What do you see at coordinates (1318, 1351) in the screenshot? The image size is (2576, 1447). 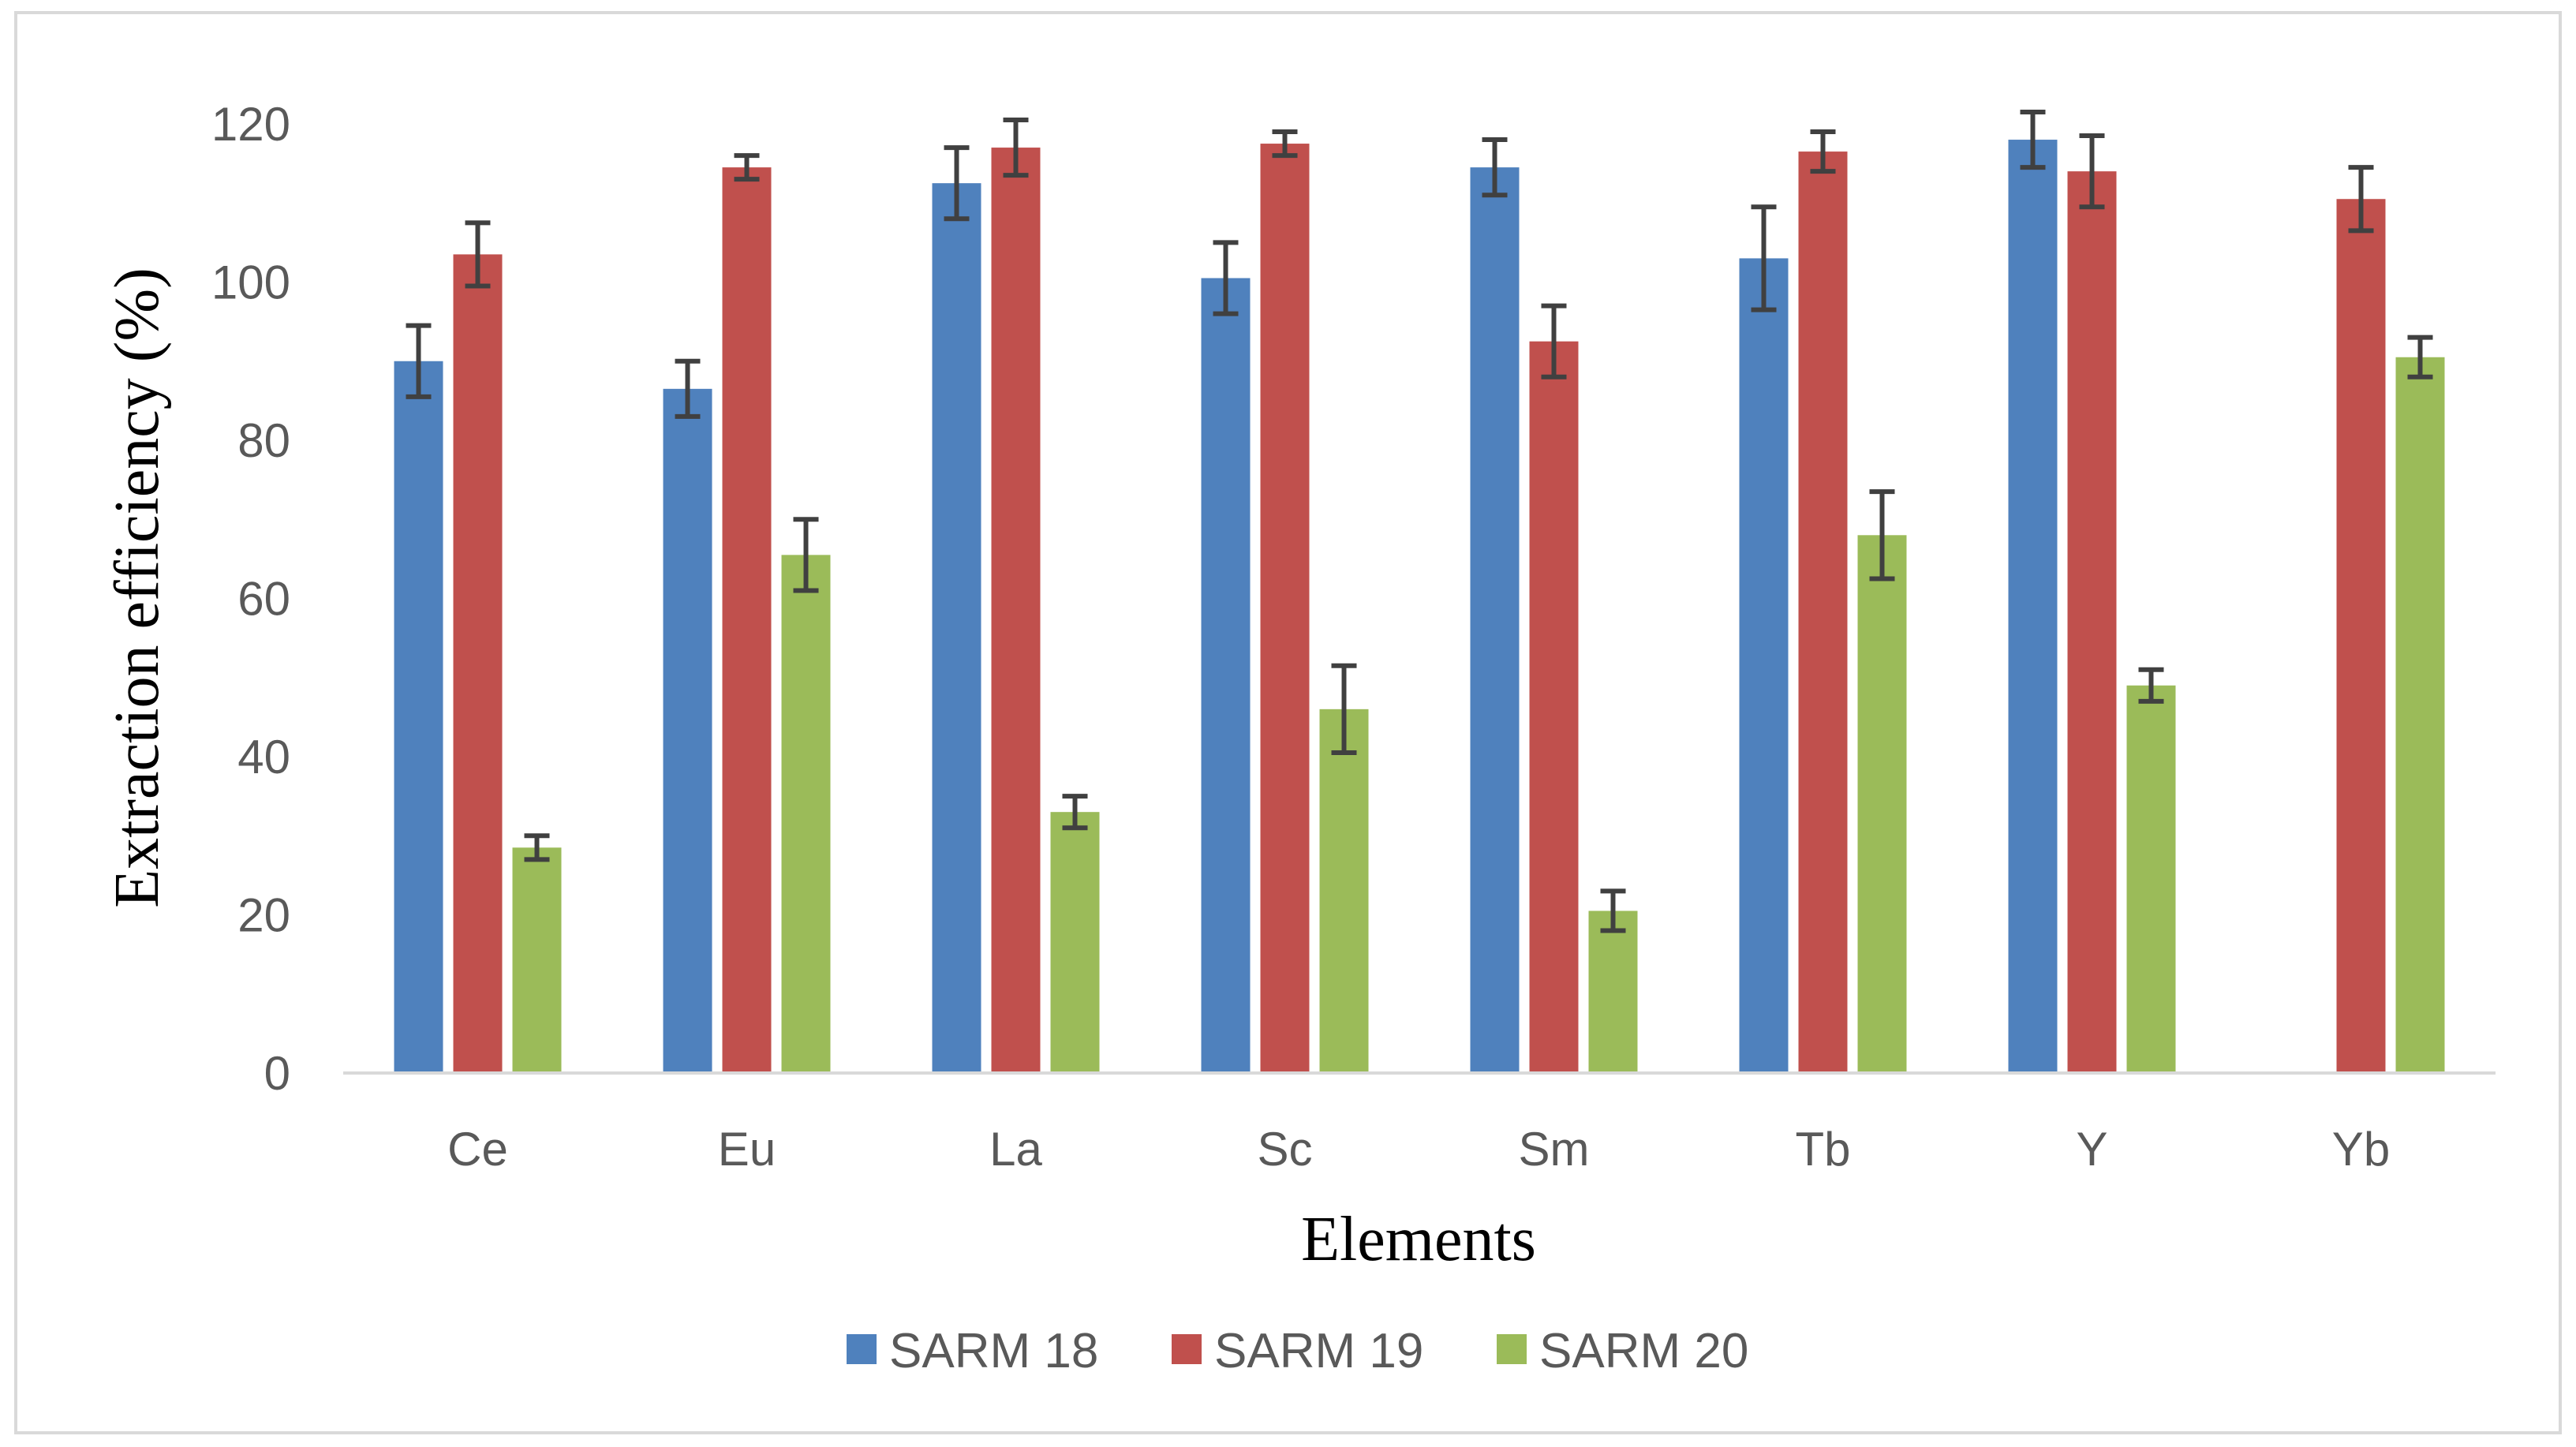 I see `legend-label-sarm-19: SARM 19` at bounding box center [1318, 1351].